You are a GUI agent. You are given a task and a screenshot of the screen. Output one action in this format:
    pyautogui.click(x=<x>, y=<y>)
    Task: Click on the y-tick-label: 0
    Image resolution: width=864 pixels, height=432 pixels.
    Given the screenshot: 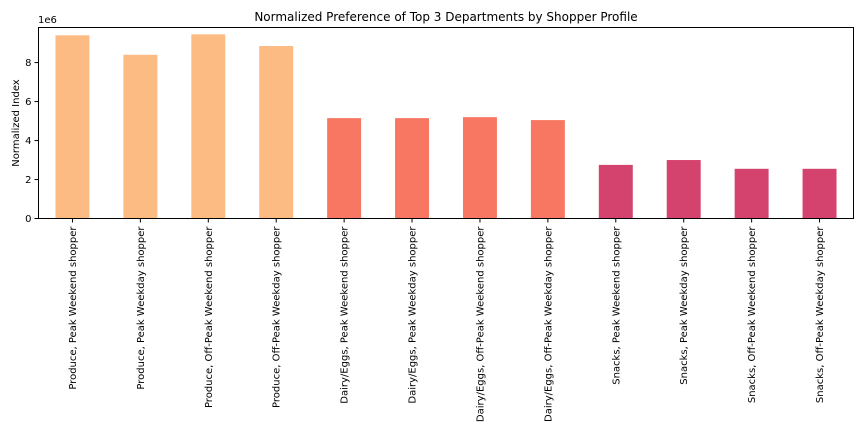 What is the action you would take?
    pyautogui.click(x=28, y=219)
    